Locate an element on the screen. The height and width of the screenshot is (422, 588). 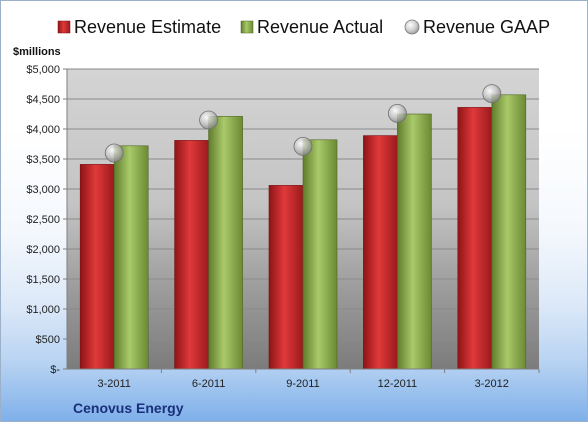
x-tick-label: 3-2012 is located at coordinates (492, 384).